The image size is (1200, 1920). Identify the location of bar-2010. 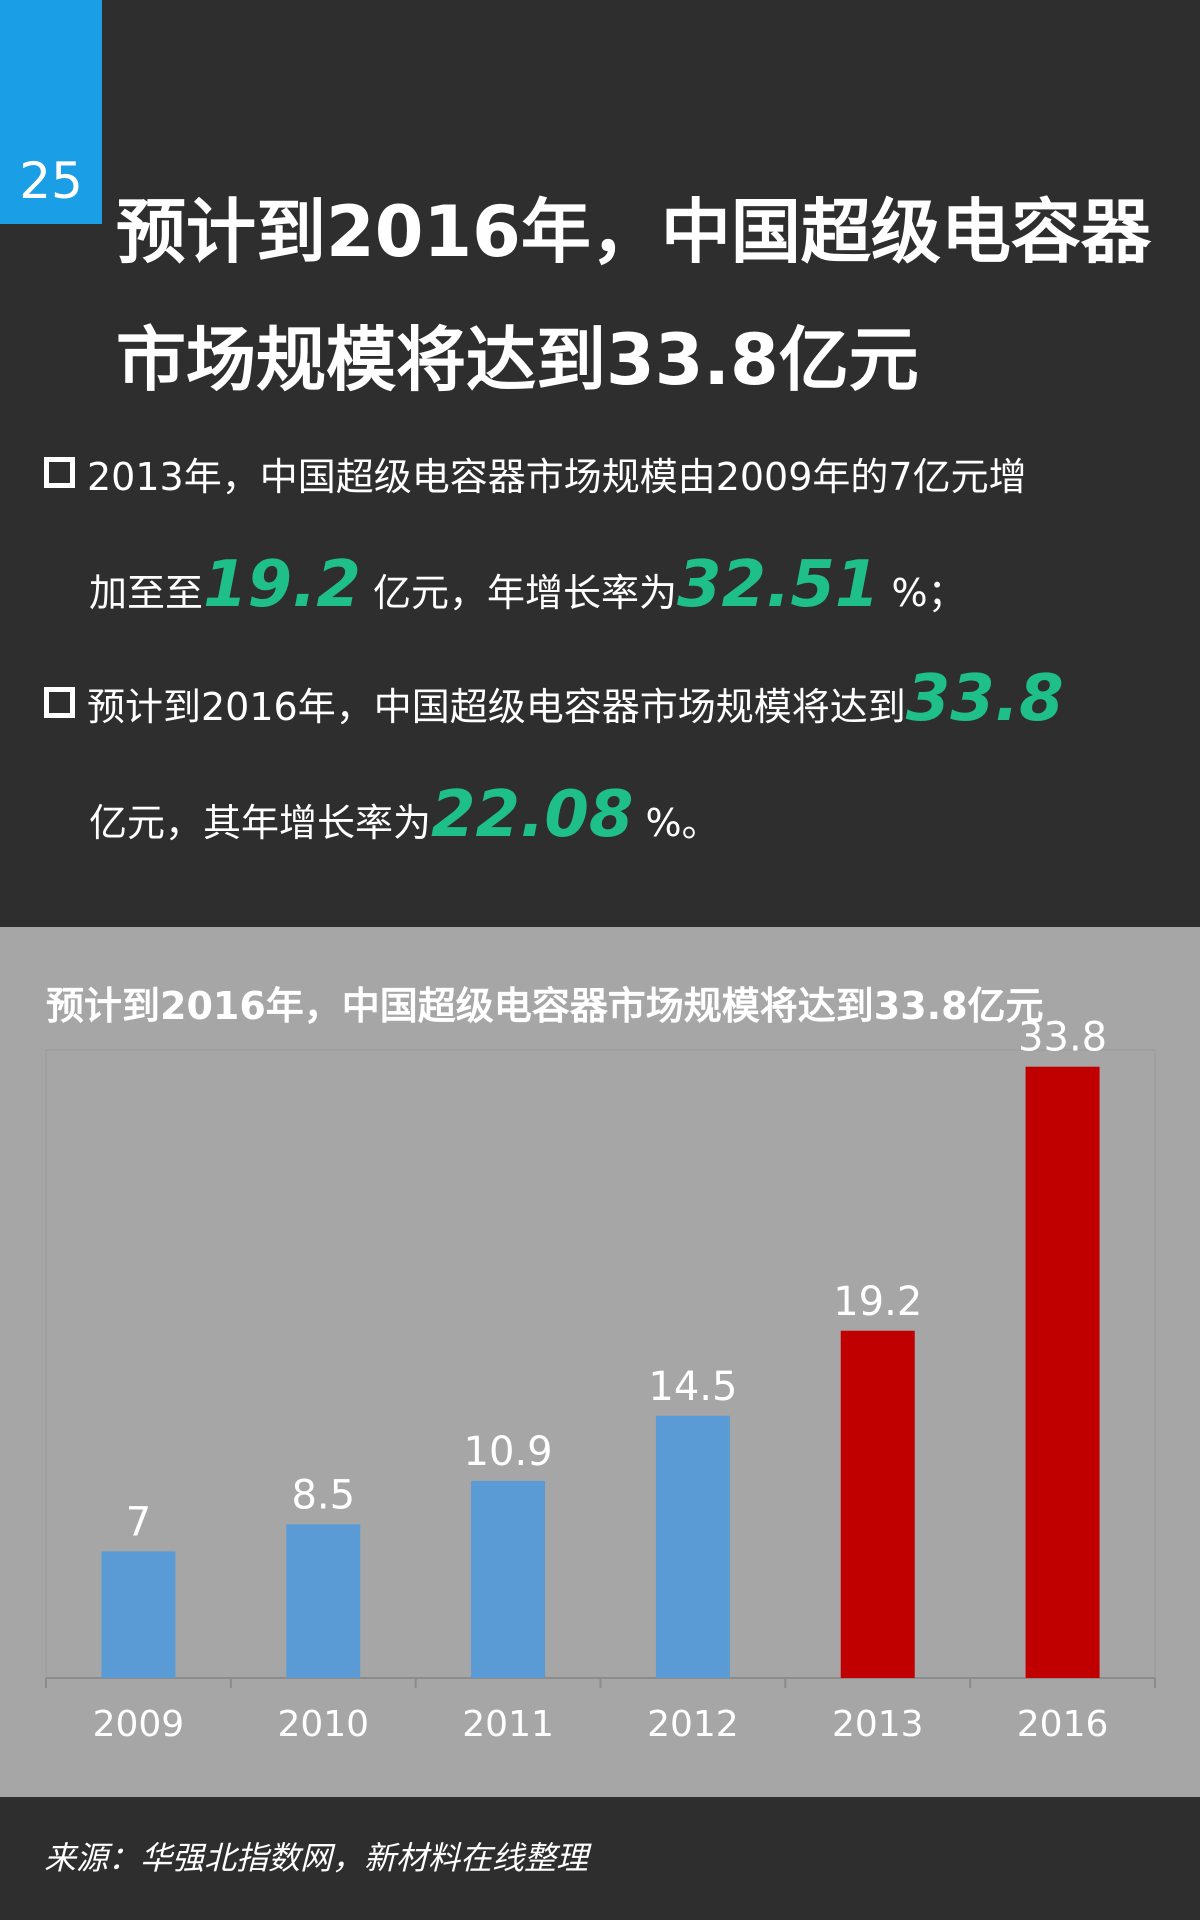
(323, 1601).